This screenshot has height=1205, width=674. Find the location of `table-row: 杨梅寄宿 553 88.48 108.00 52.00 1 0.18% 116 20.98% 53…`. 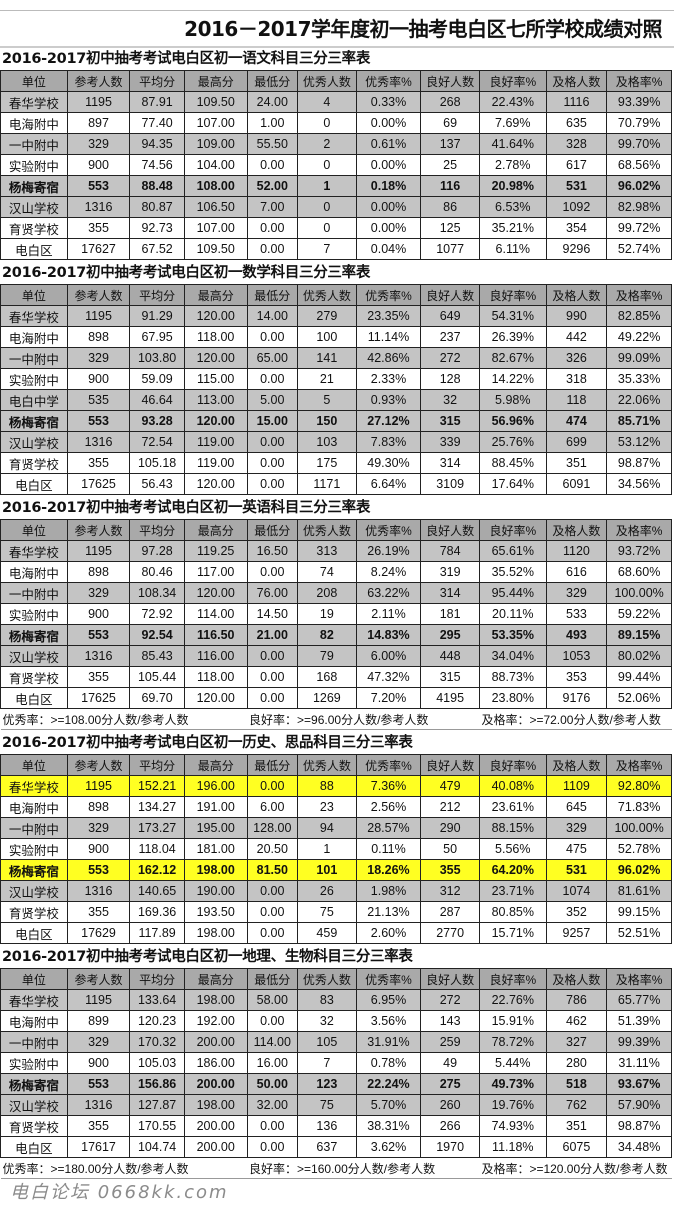

table-row: 杨梅寄宿 553 88.48 108.00 52.00 1 0.18% 116 20.98% 53… is located at coordinates (336, 186).